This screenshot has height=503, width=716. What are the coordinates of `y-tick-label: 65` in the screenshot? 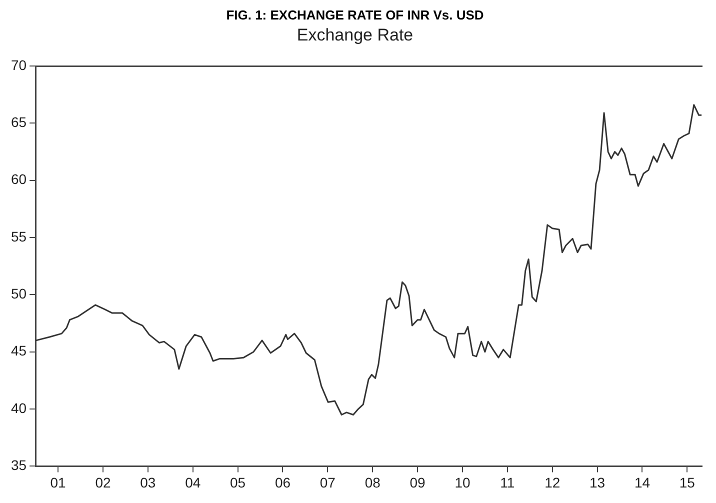 It's located at (18, 122).